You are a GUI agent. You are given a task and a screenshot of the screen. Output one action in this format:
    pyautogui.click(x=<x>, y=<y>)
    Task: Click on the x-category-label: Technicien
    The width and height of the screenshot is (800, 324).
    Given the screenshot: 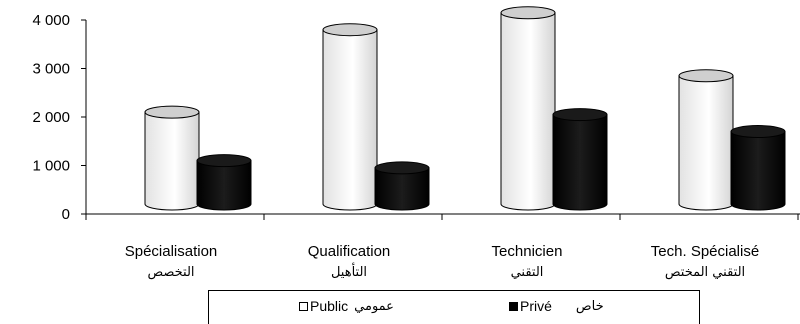 What is the action you would take?
    pyautogui.click(x=527, y=251)
    